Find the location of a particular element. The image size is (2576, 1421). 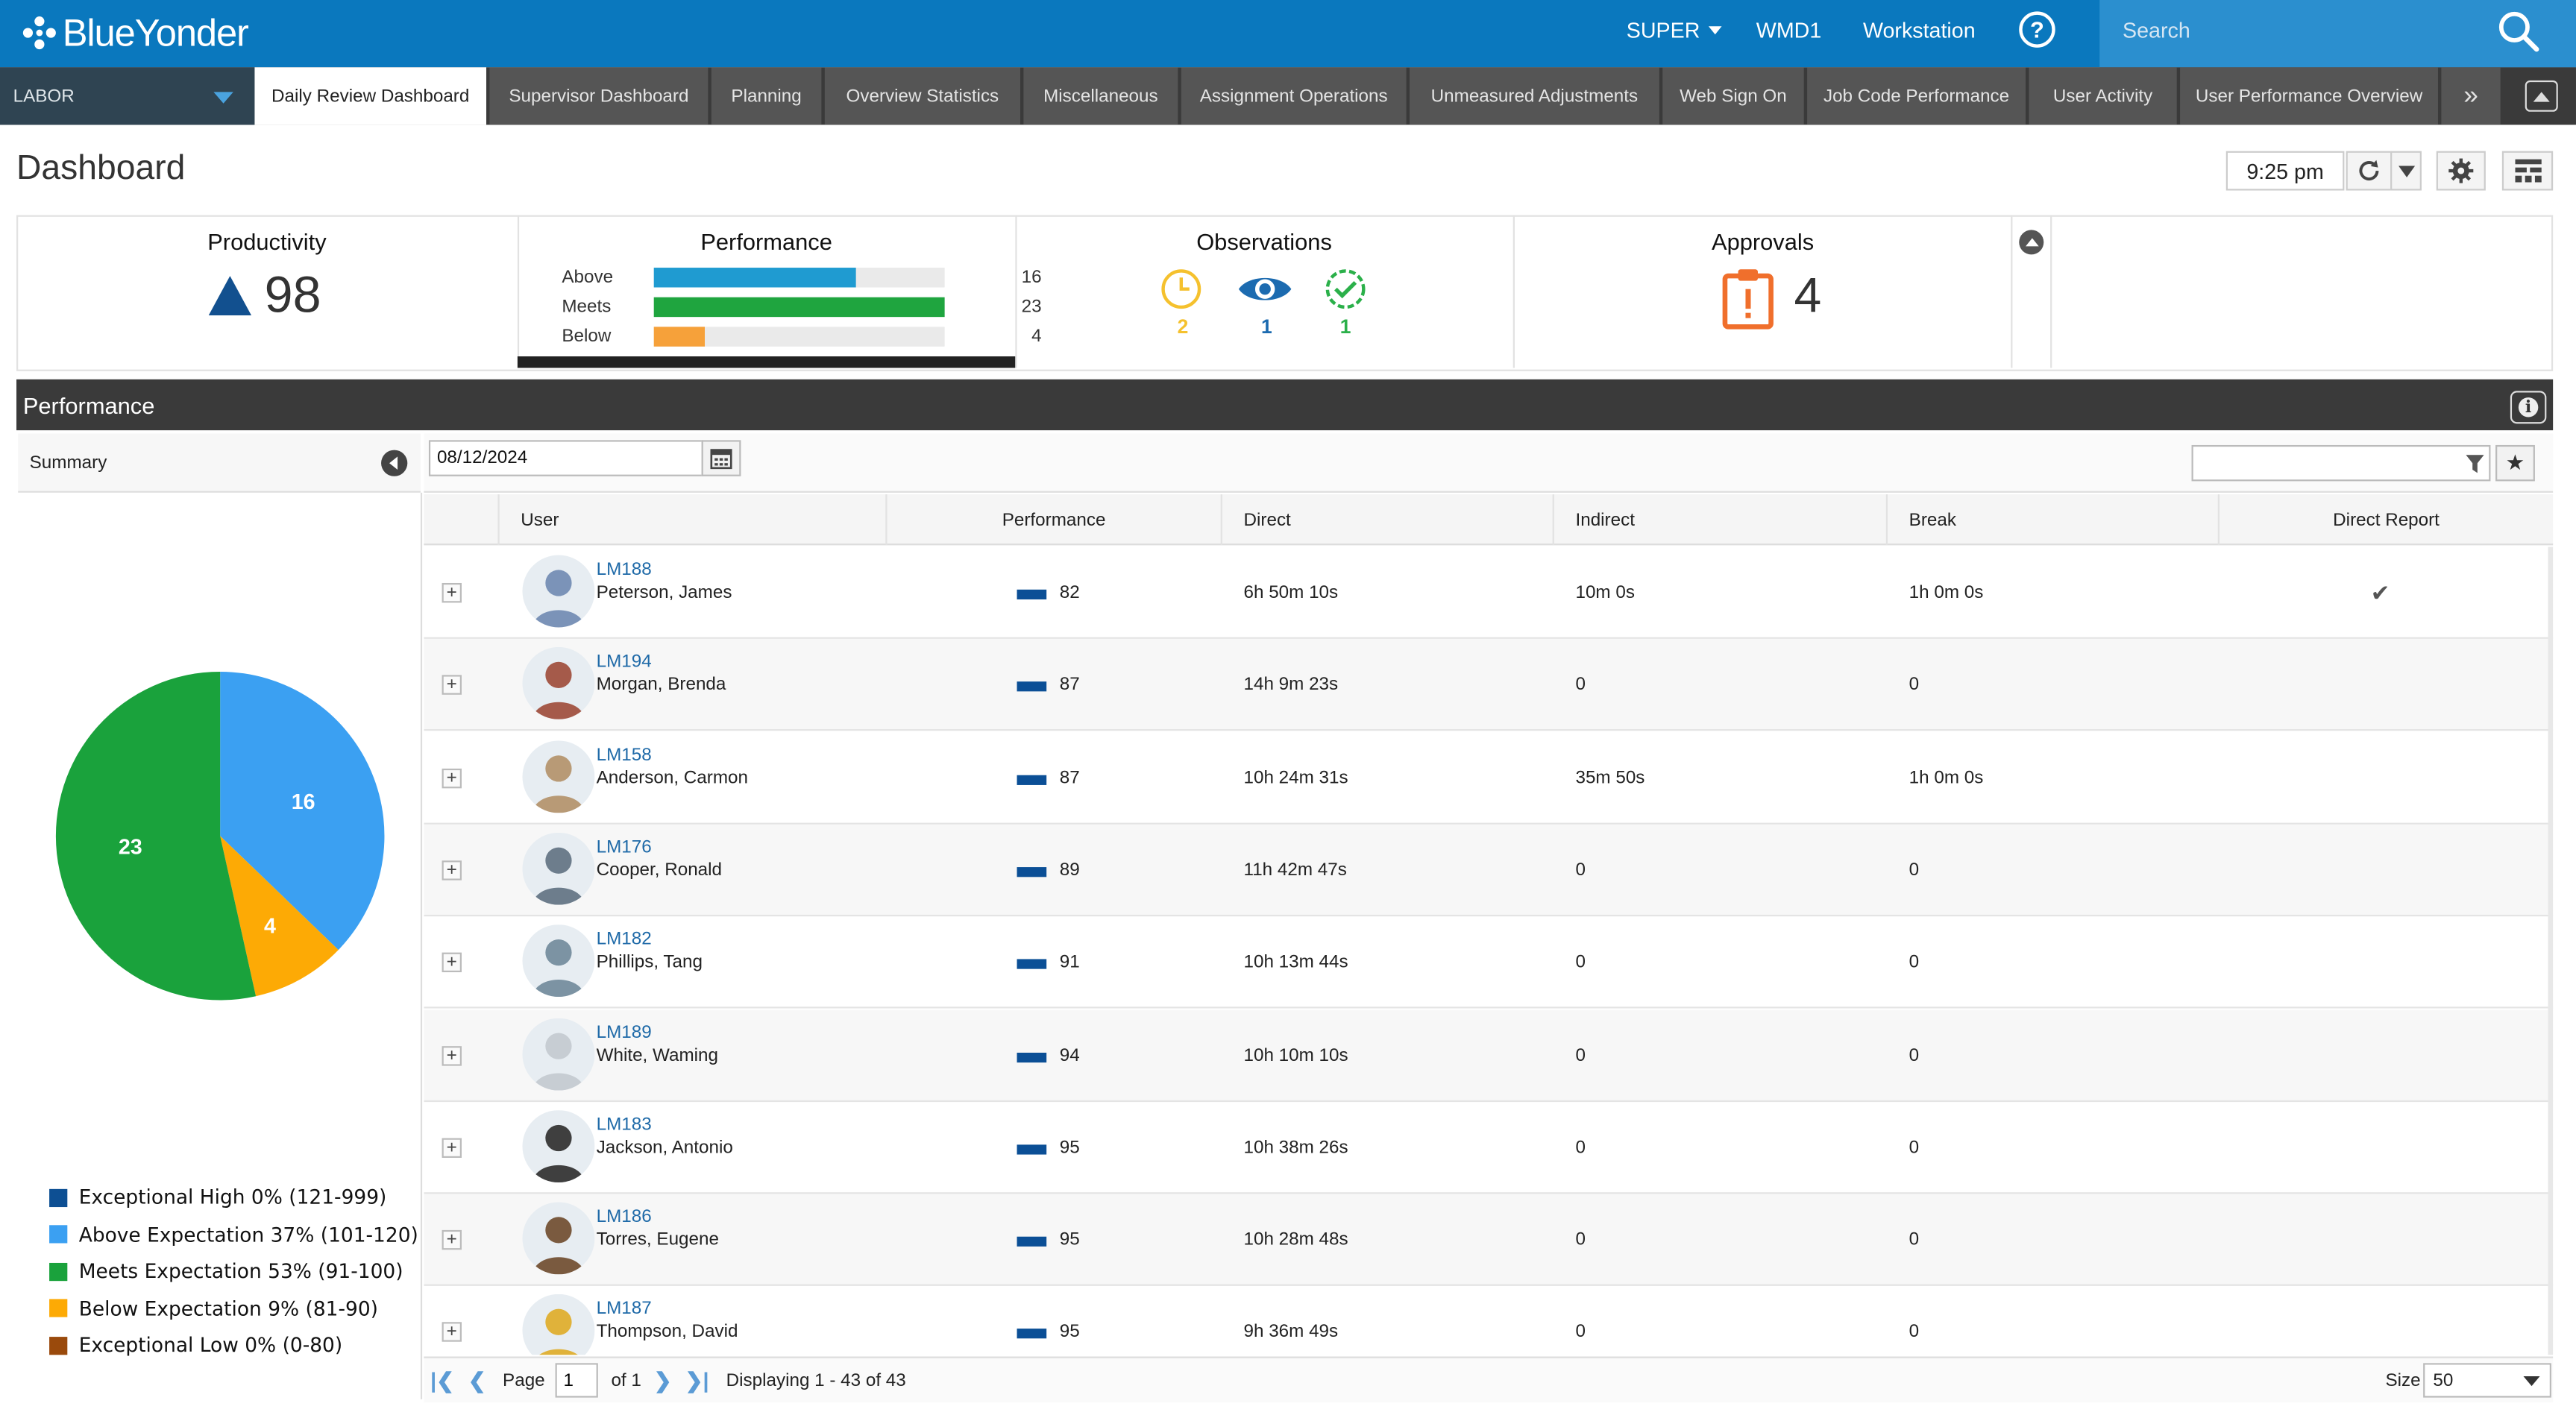

eye-icon is located at coordinates (1265, 288).